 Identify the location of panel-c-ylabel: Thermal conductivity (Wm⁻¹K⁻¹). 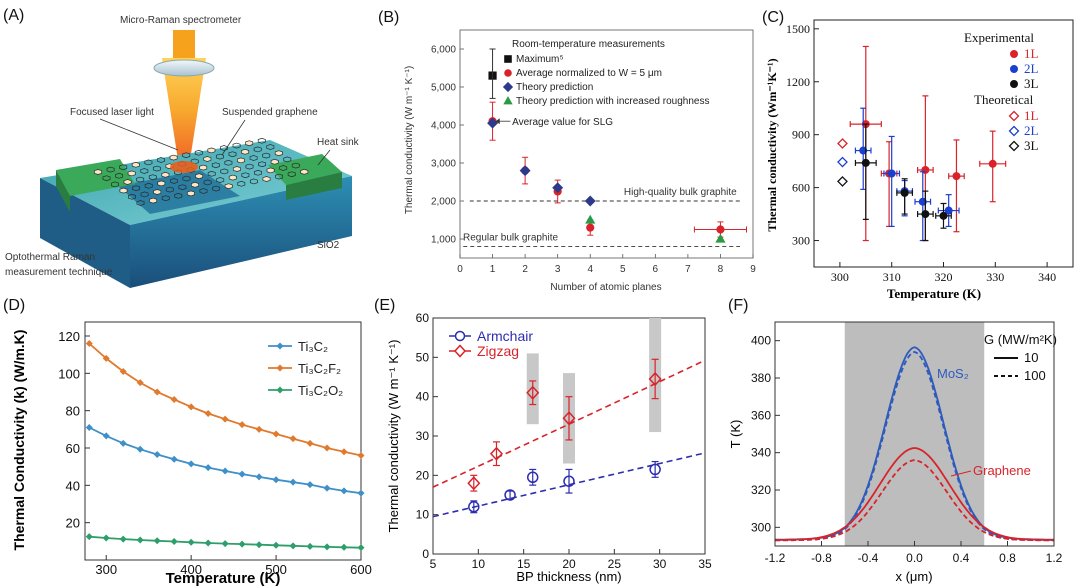
(772, 144).